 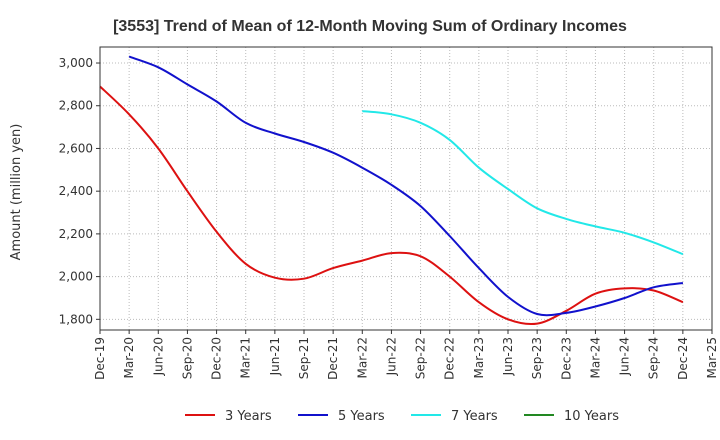 What do you see at coordinates (76, 234) in the screenshot?
I see `y-tick-label: 2,200` at bounding box center [76, 234].